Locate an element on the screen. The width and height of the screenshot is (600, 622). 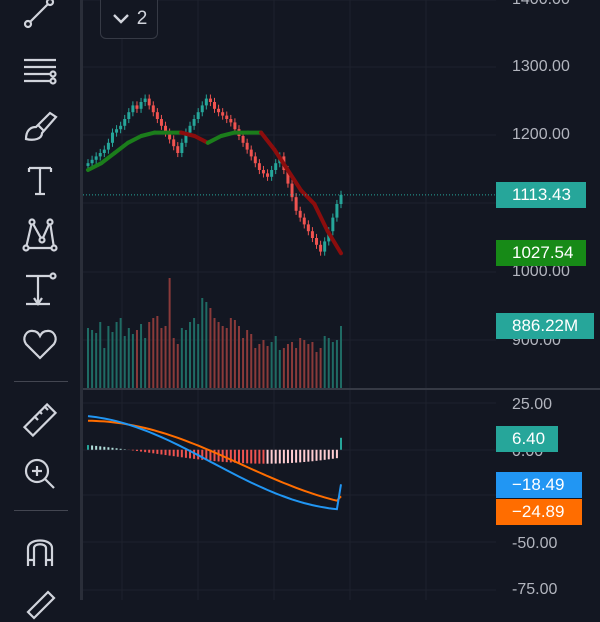
pencil-icon is located at coordinates (40, 600).